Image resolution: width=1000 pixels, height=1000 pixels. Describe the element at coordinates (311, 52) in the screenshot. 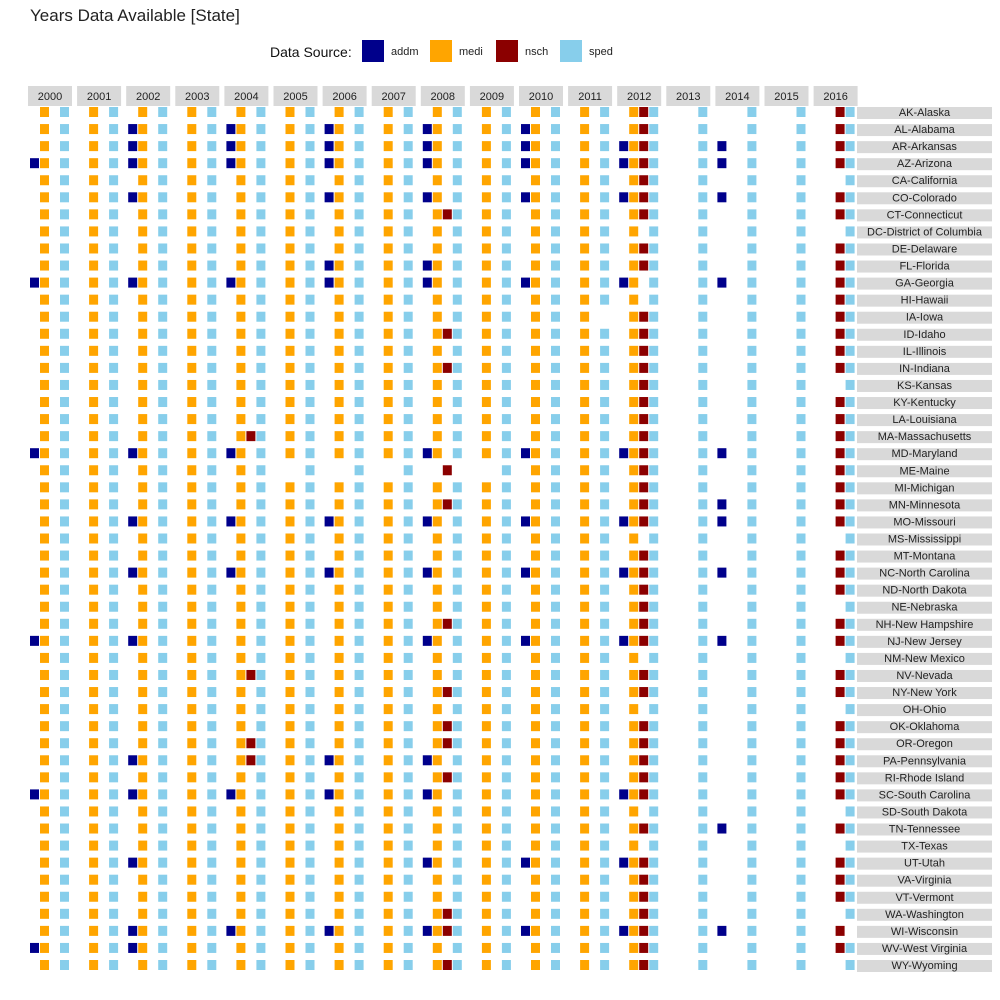

I see `legend-title: Data Source:` at that location.